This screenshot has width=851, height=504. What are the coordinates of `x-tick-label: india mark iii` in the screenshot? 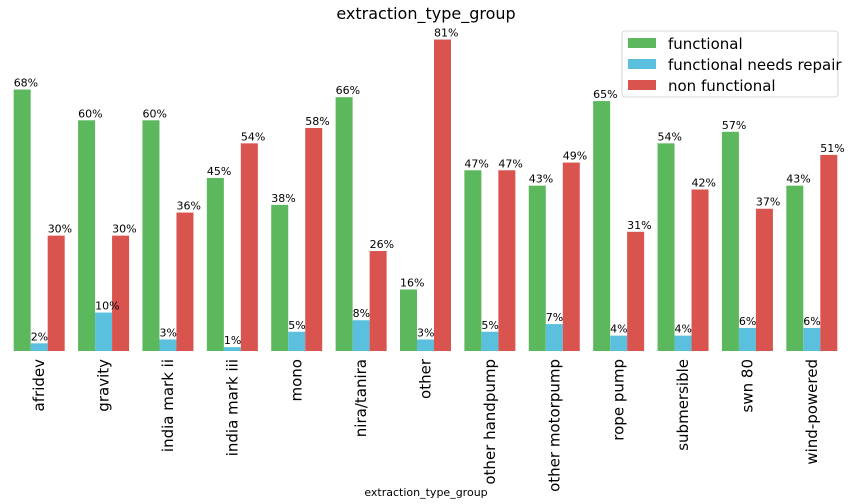 It's located at (232, 407).